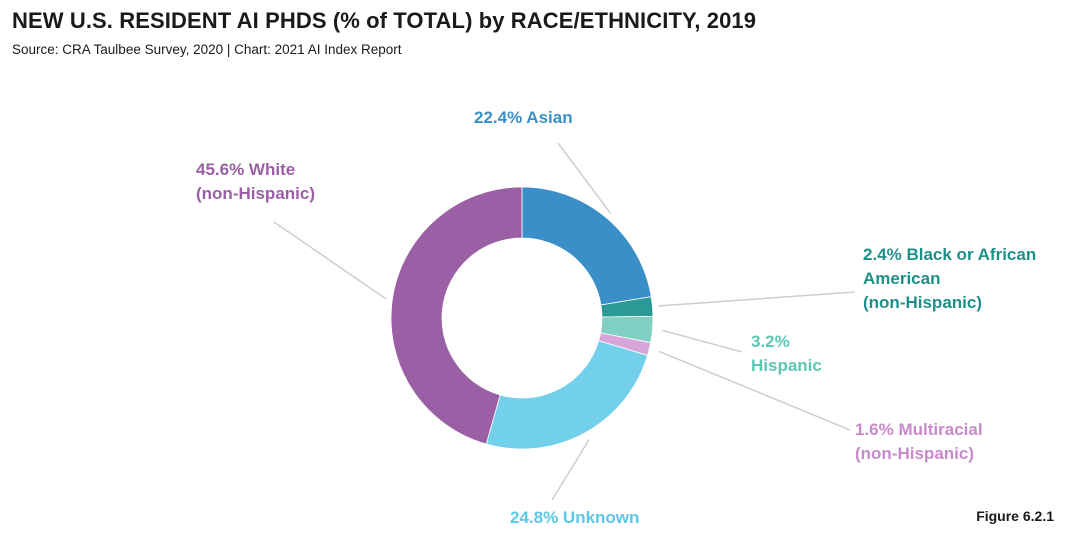 The image size is (1080, 540). I want to click on slice-label-asian: 22.4% Asian, so click(523, 118).